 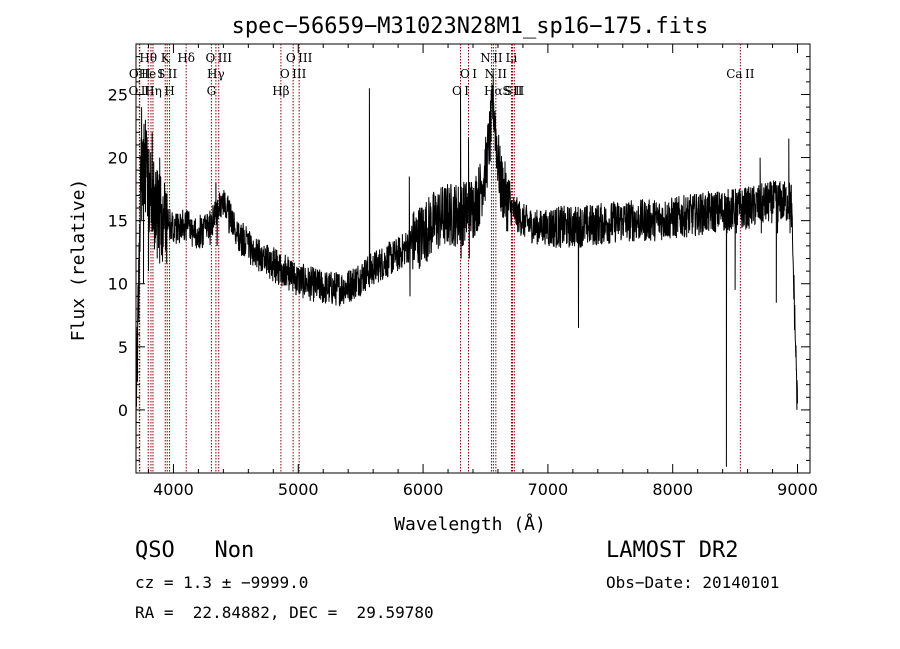 What do you see at coordinates (216, 74) in the screenshot?
I see `line-label: Hγ` at bounding box center [216, 74].